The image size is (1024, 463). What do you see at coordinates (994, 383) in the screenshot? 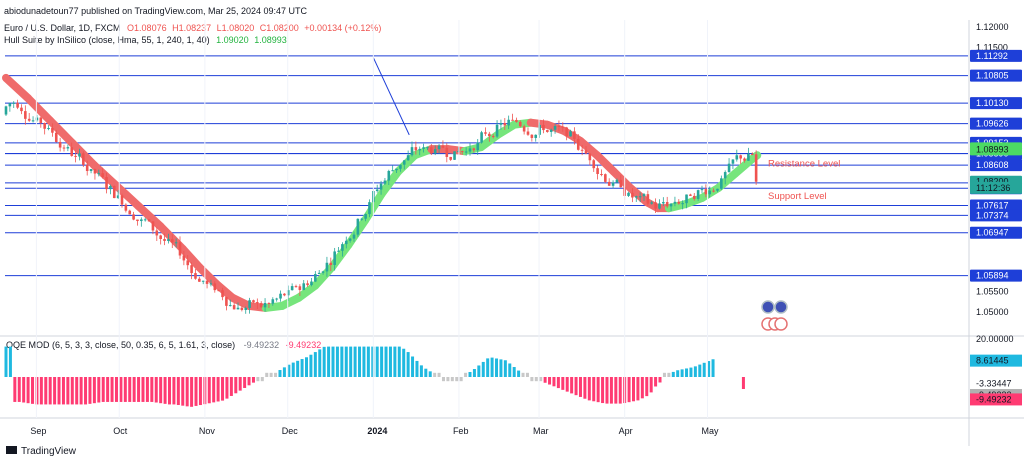
I see `qqe-badge-text: -3.33447` at bounding box center [994, 383].